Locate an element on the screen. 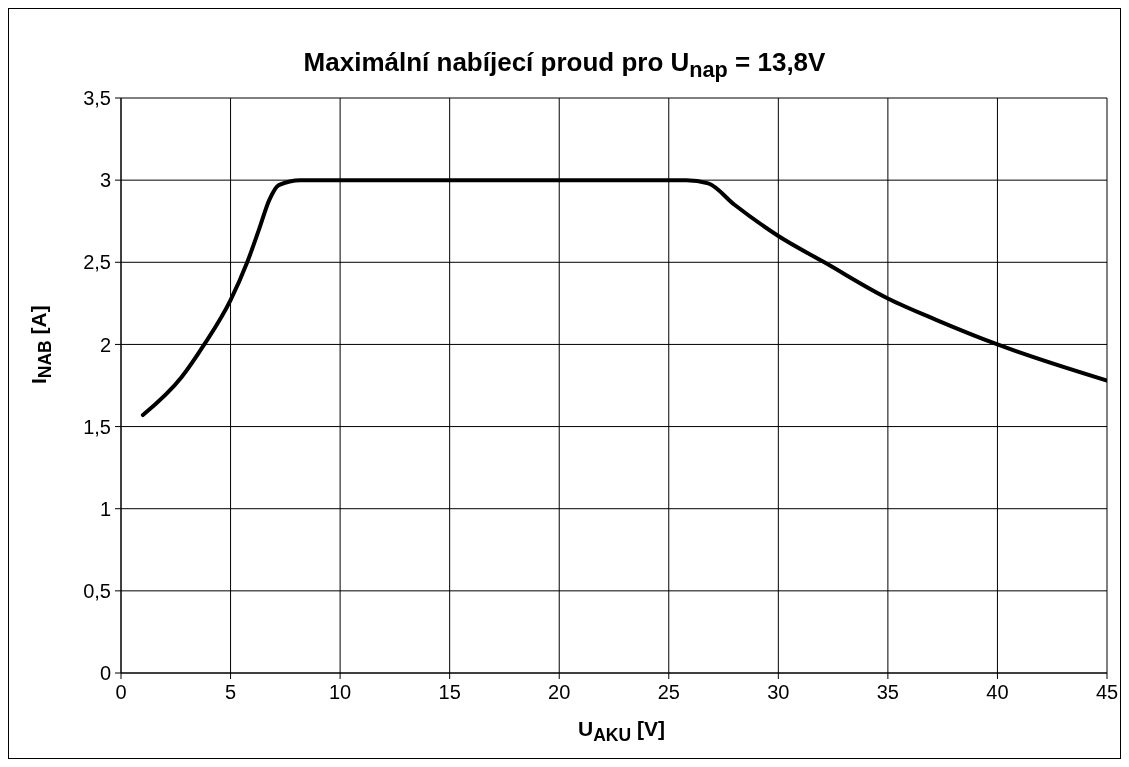 The width and height of the screenshot is (1129, 767). x-tick-label: 15 is located at coordinates (449, 692).